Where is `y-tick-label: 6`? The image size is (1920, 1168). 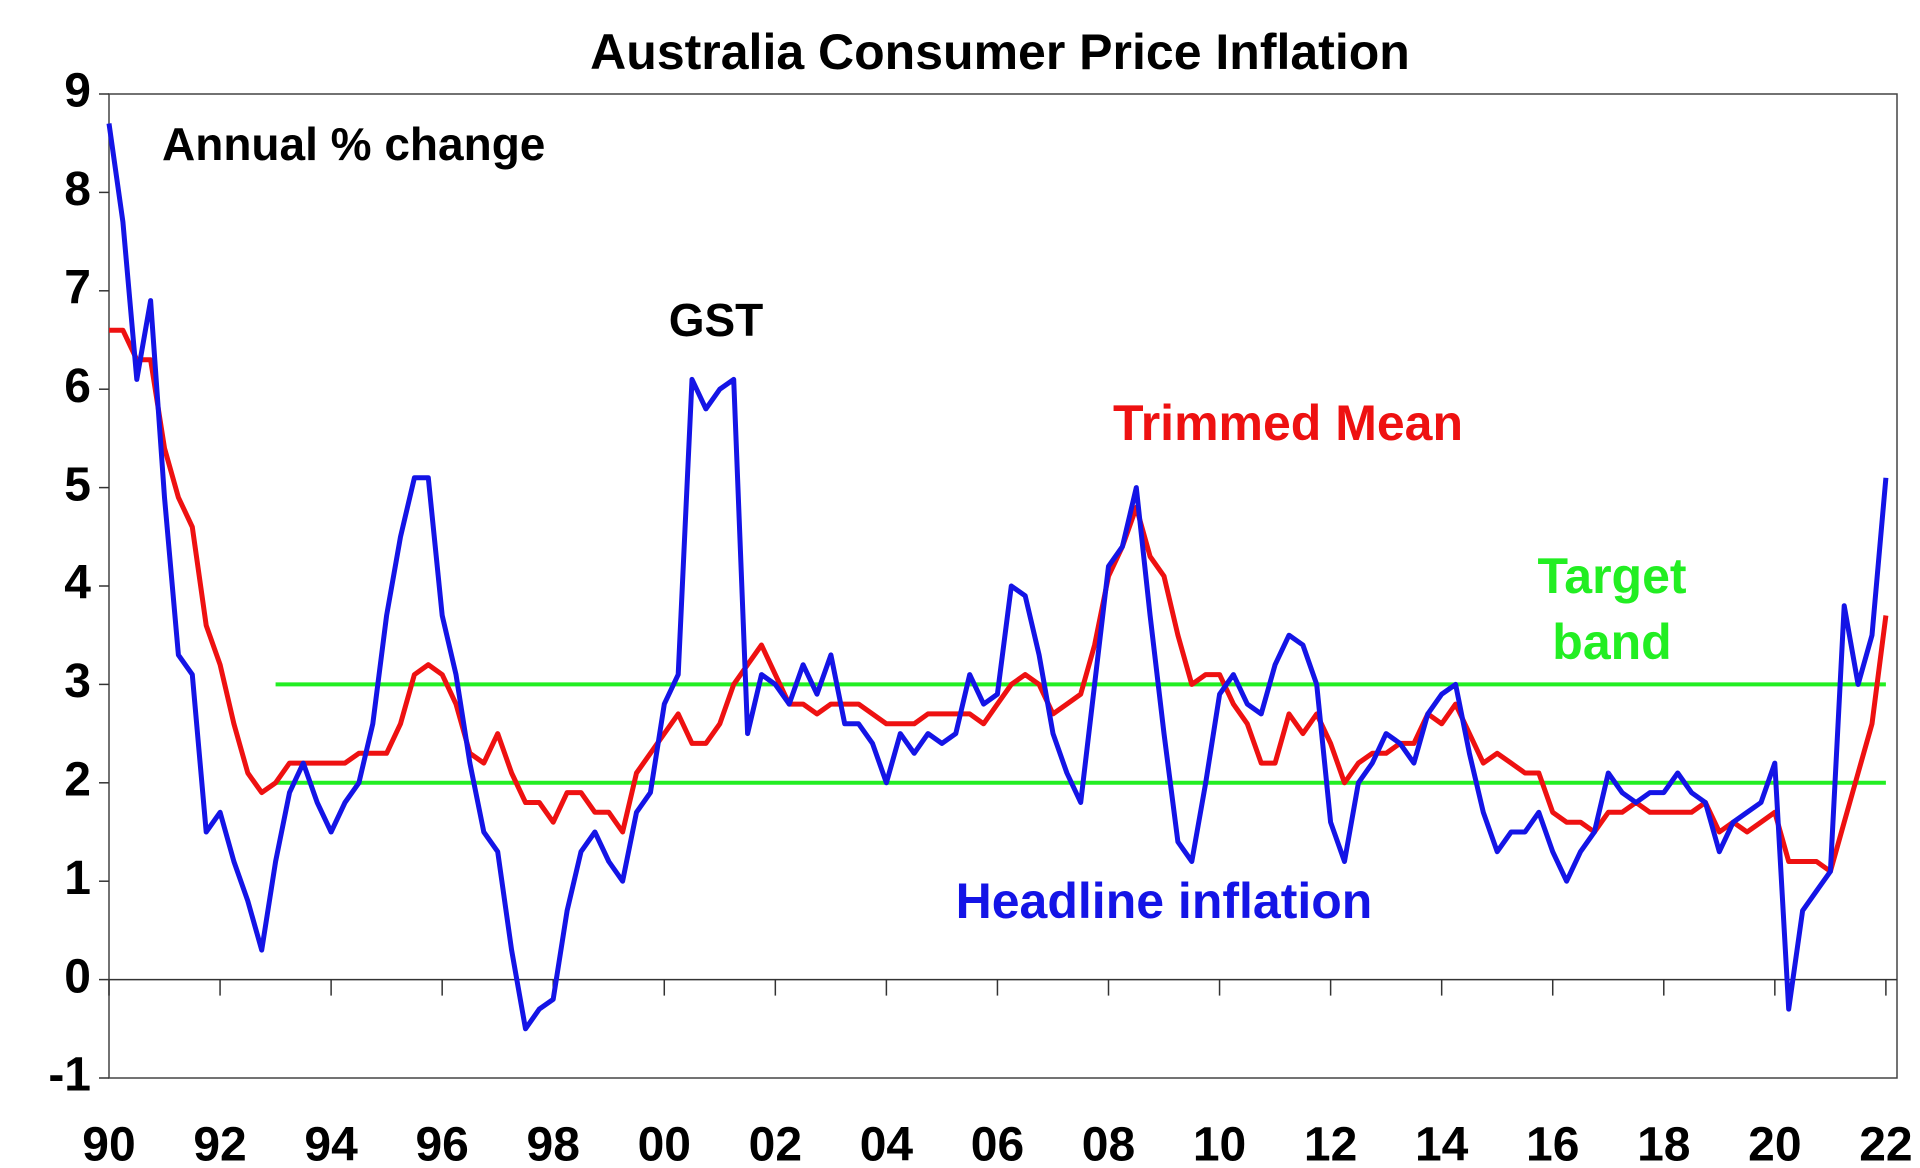 y-tick-label: 6 is located at coordinates (77, 386).